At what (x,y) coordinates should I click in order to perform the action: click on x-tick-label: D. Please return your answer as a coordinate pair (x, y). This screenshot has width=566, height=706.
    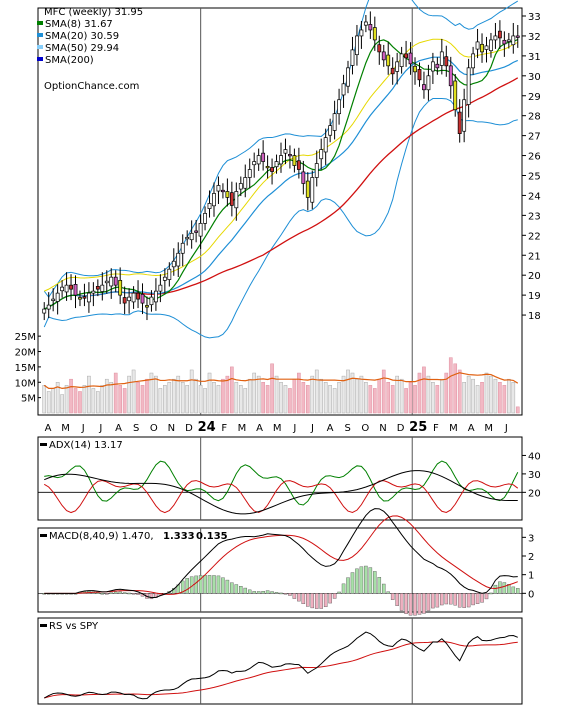
    Looking at the image, I should click on (401, 428).